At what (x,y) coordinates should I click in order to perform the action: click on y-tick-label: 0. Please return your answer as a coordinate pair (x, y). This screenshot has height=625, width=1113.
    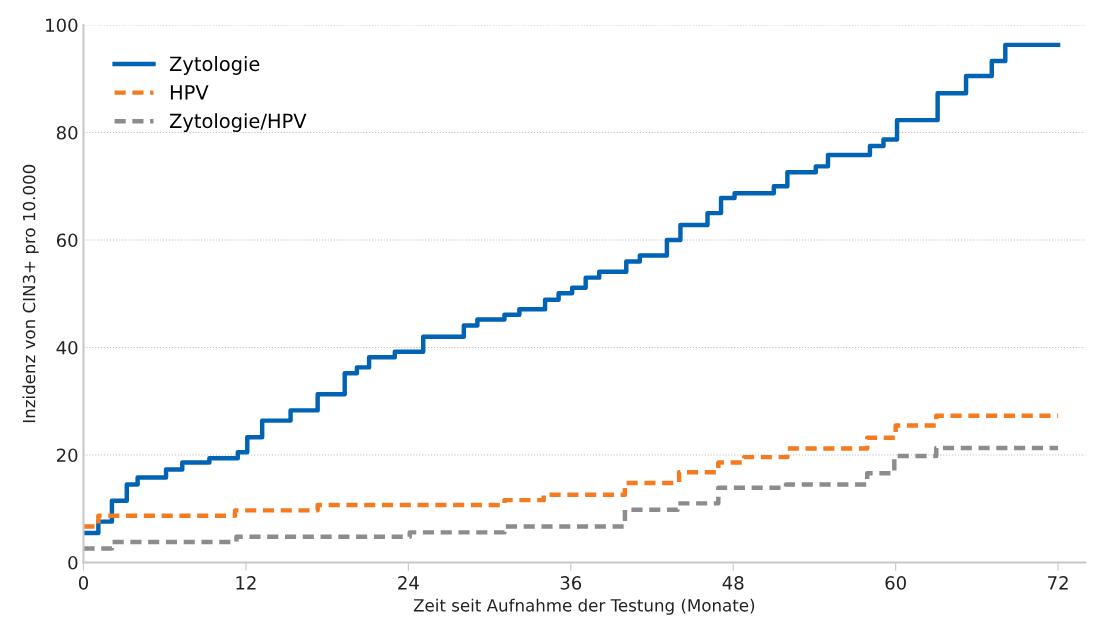
    Looking at the image, I should click on (73, 562).